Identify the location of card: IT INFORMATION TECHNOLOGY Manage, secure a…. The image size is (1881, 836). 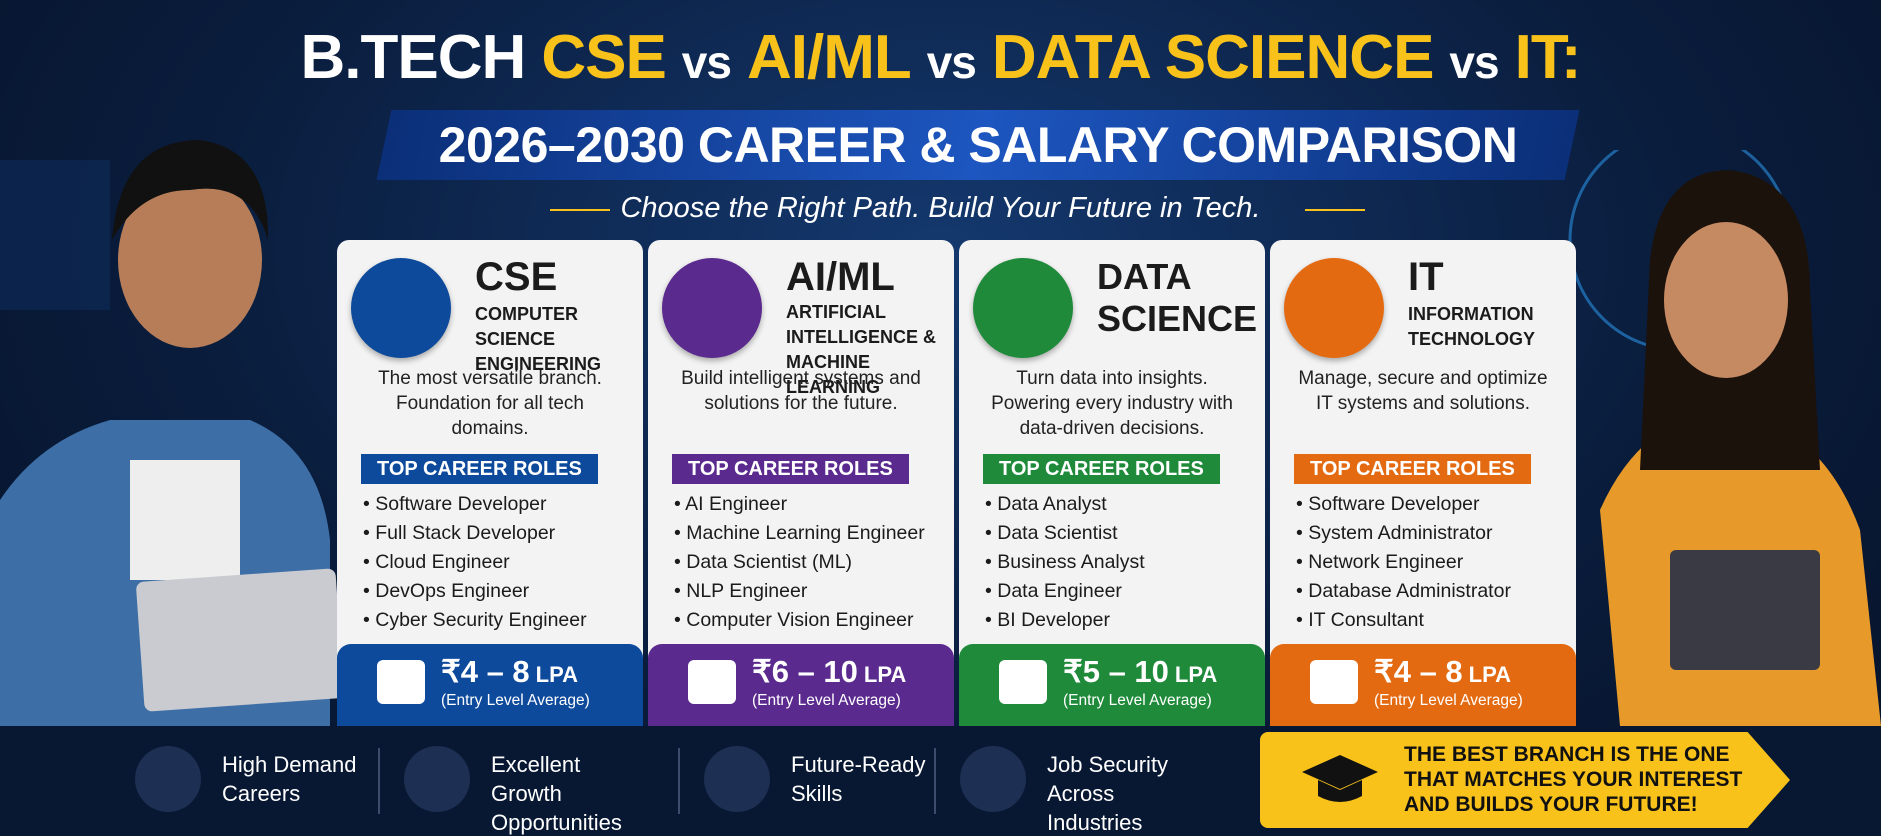
(1423, 483).